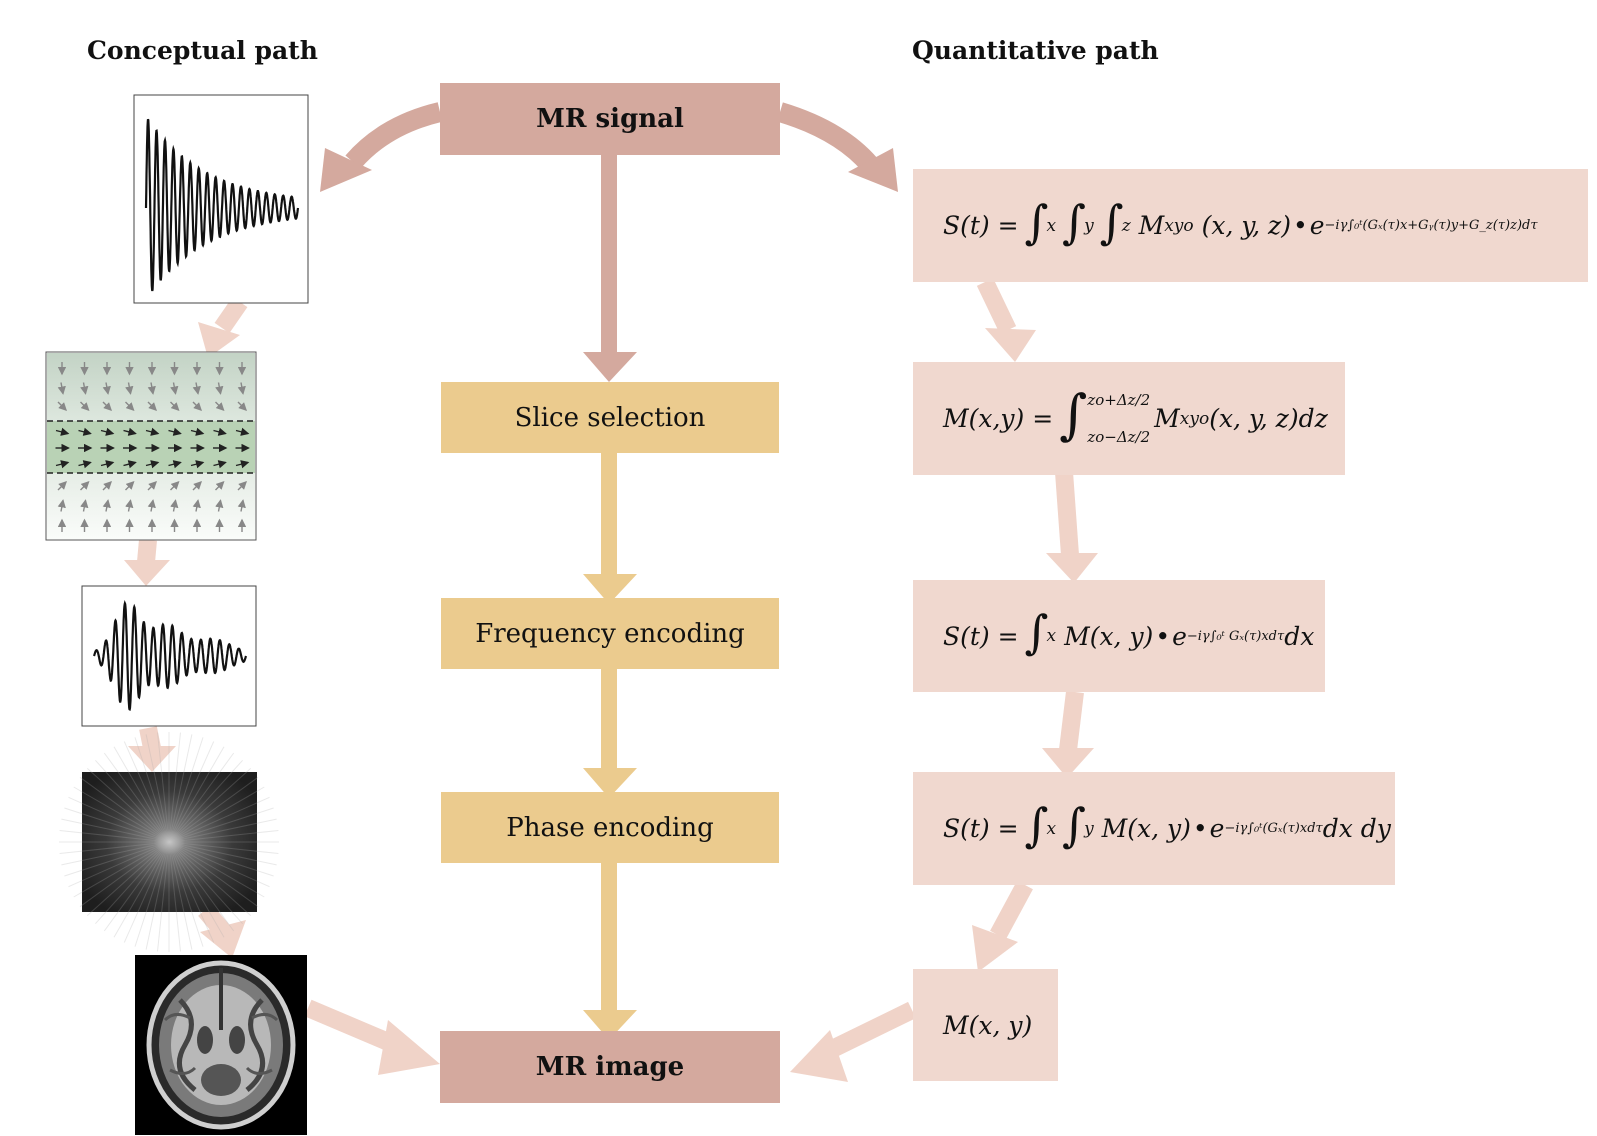  Describe the element at coordinates (1356, 828) in the screenshot. I see `eq4-tail: dx dy` at that location.